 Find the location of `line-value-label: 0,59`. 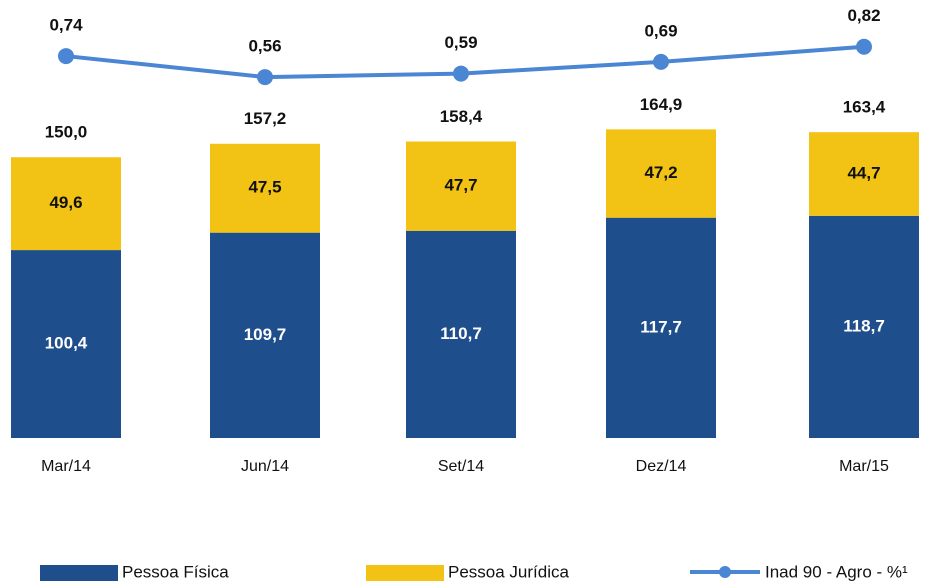

line-value-label: 0,59 is located at coordinates (460, 42).